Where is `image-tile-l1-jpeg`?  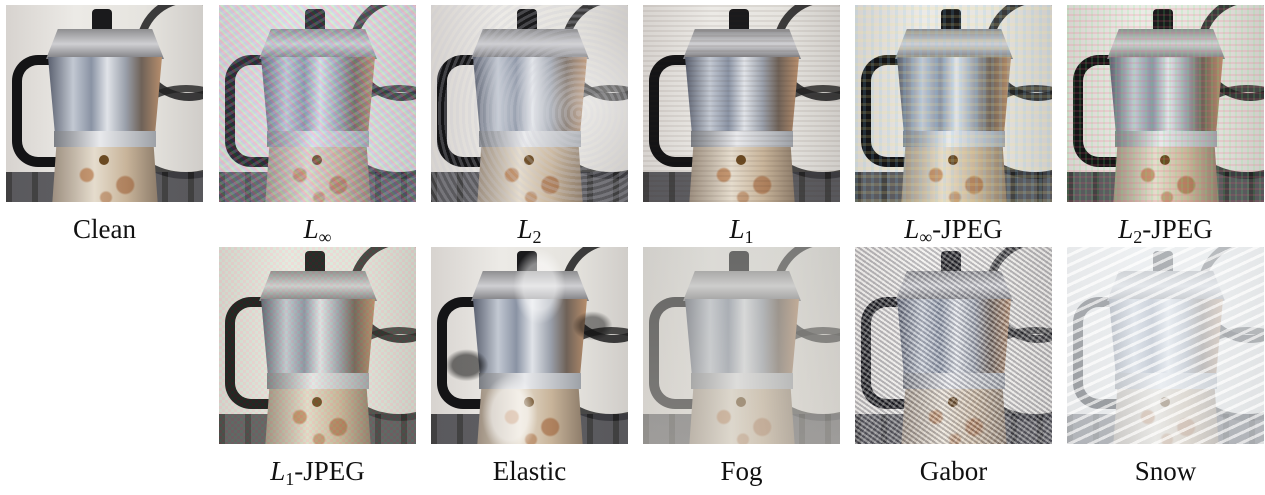 image-tile-l1-jpeg is located at coordinates (317, 345).